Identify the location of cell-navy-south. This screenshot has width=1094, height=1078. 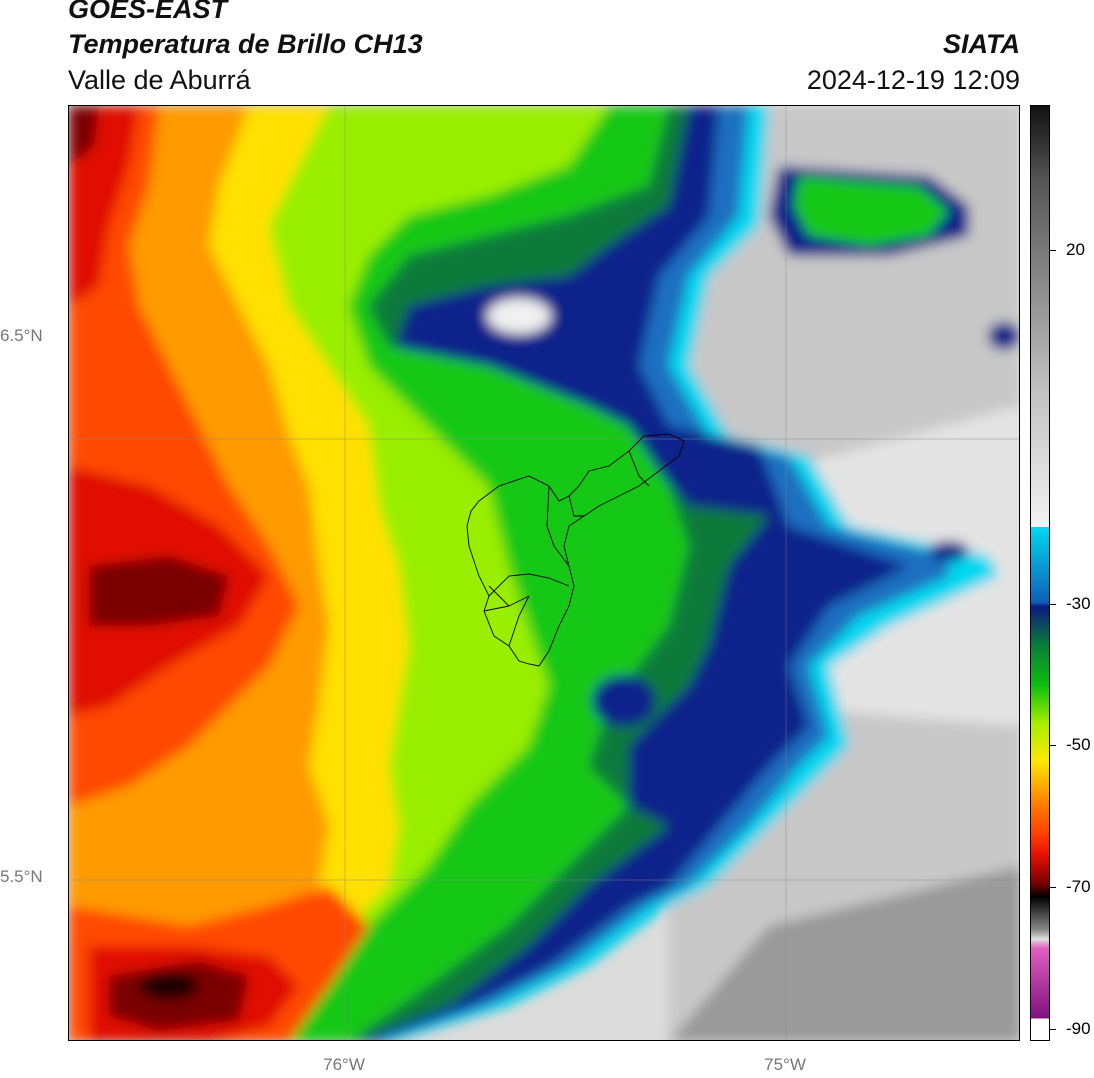
(624, 701).